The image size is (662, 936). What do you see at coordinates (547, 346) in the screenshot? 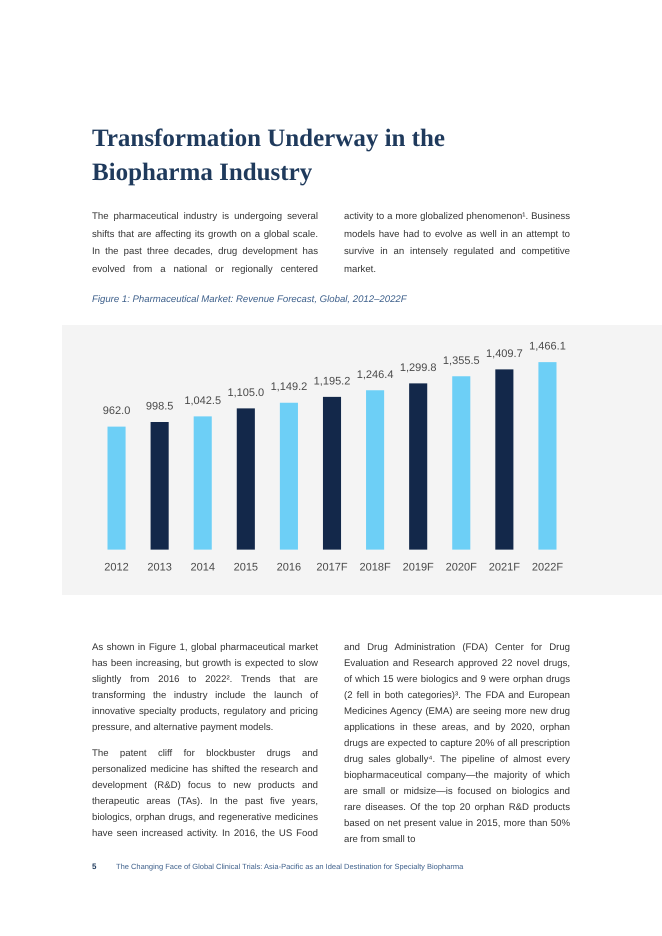
I see `data-label: 1,466.1` at bounding box center [547, 346].